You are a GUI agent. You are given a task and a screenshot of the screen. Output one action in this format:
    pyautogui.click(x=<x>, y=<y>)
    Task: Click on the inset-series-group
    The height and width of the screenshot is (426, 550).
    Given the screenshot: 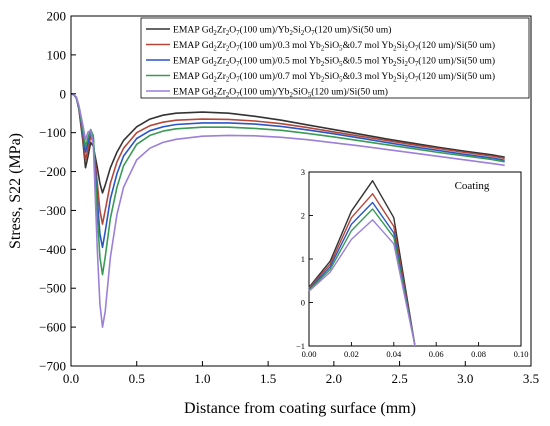 What is the action you would take?
    pyautogui.click(x=362, y=263)
    